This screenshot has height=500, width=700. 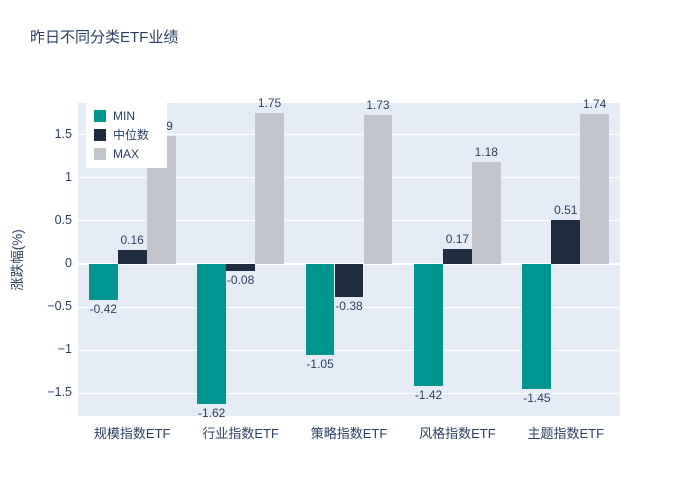 I want to click on bar-中位数-主题指数ETF, so click(x=566, y=242).